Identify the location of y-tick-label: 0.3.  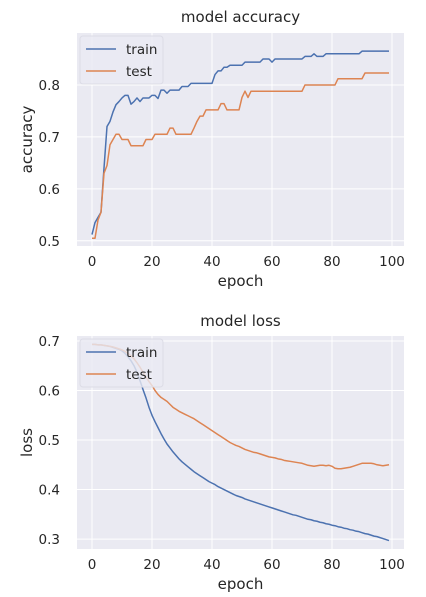
(49, 540).